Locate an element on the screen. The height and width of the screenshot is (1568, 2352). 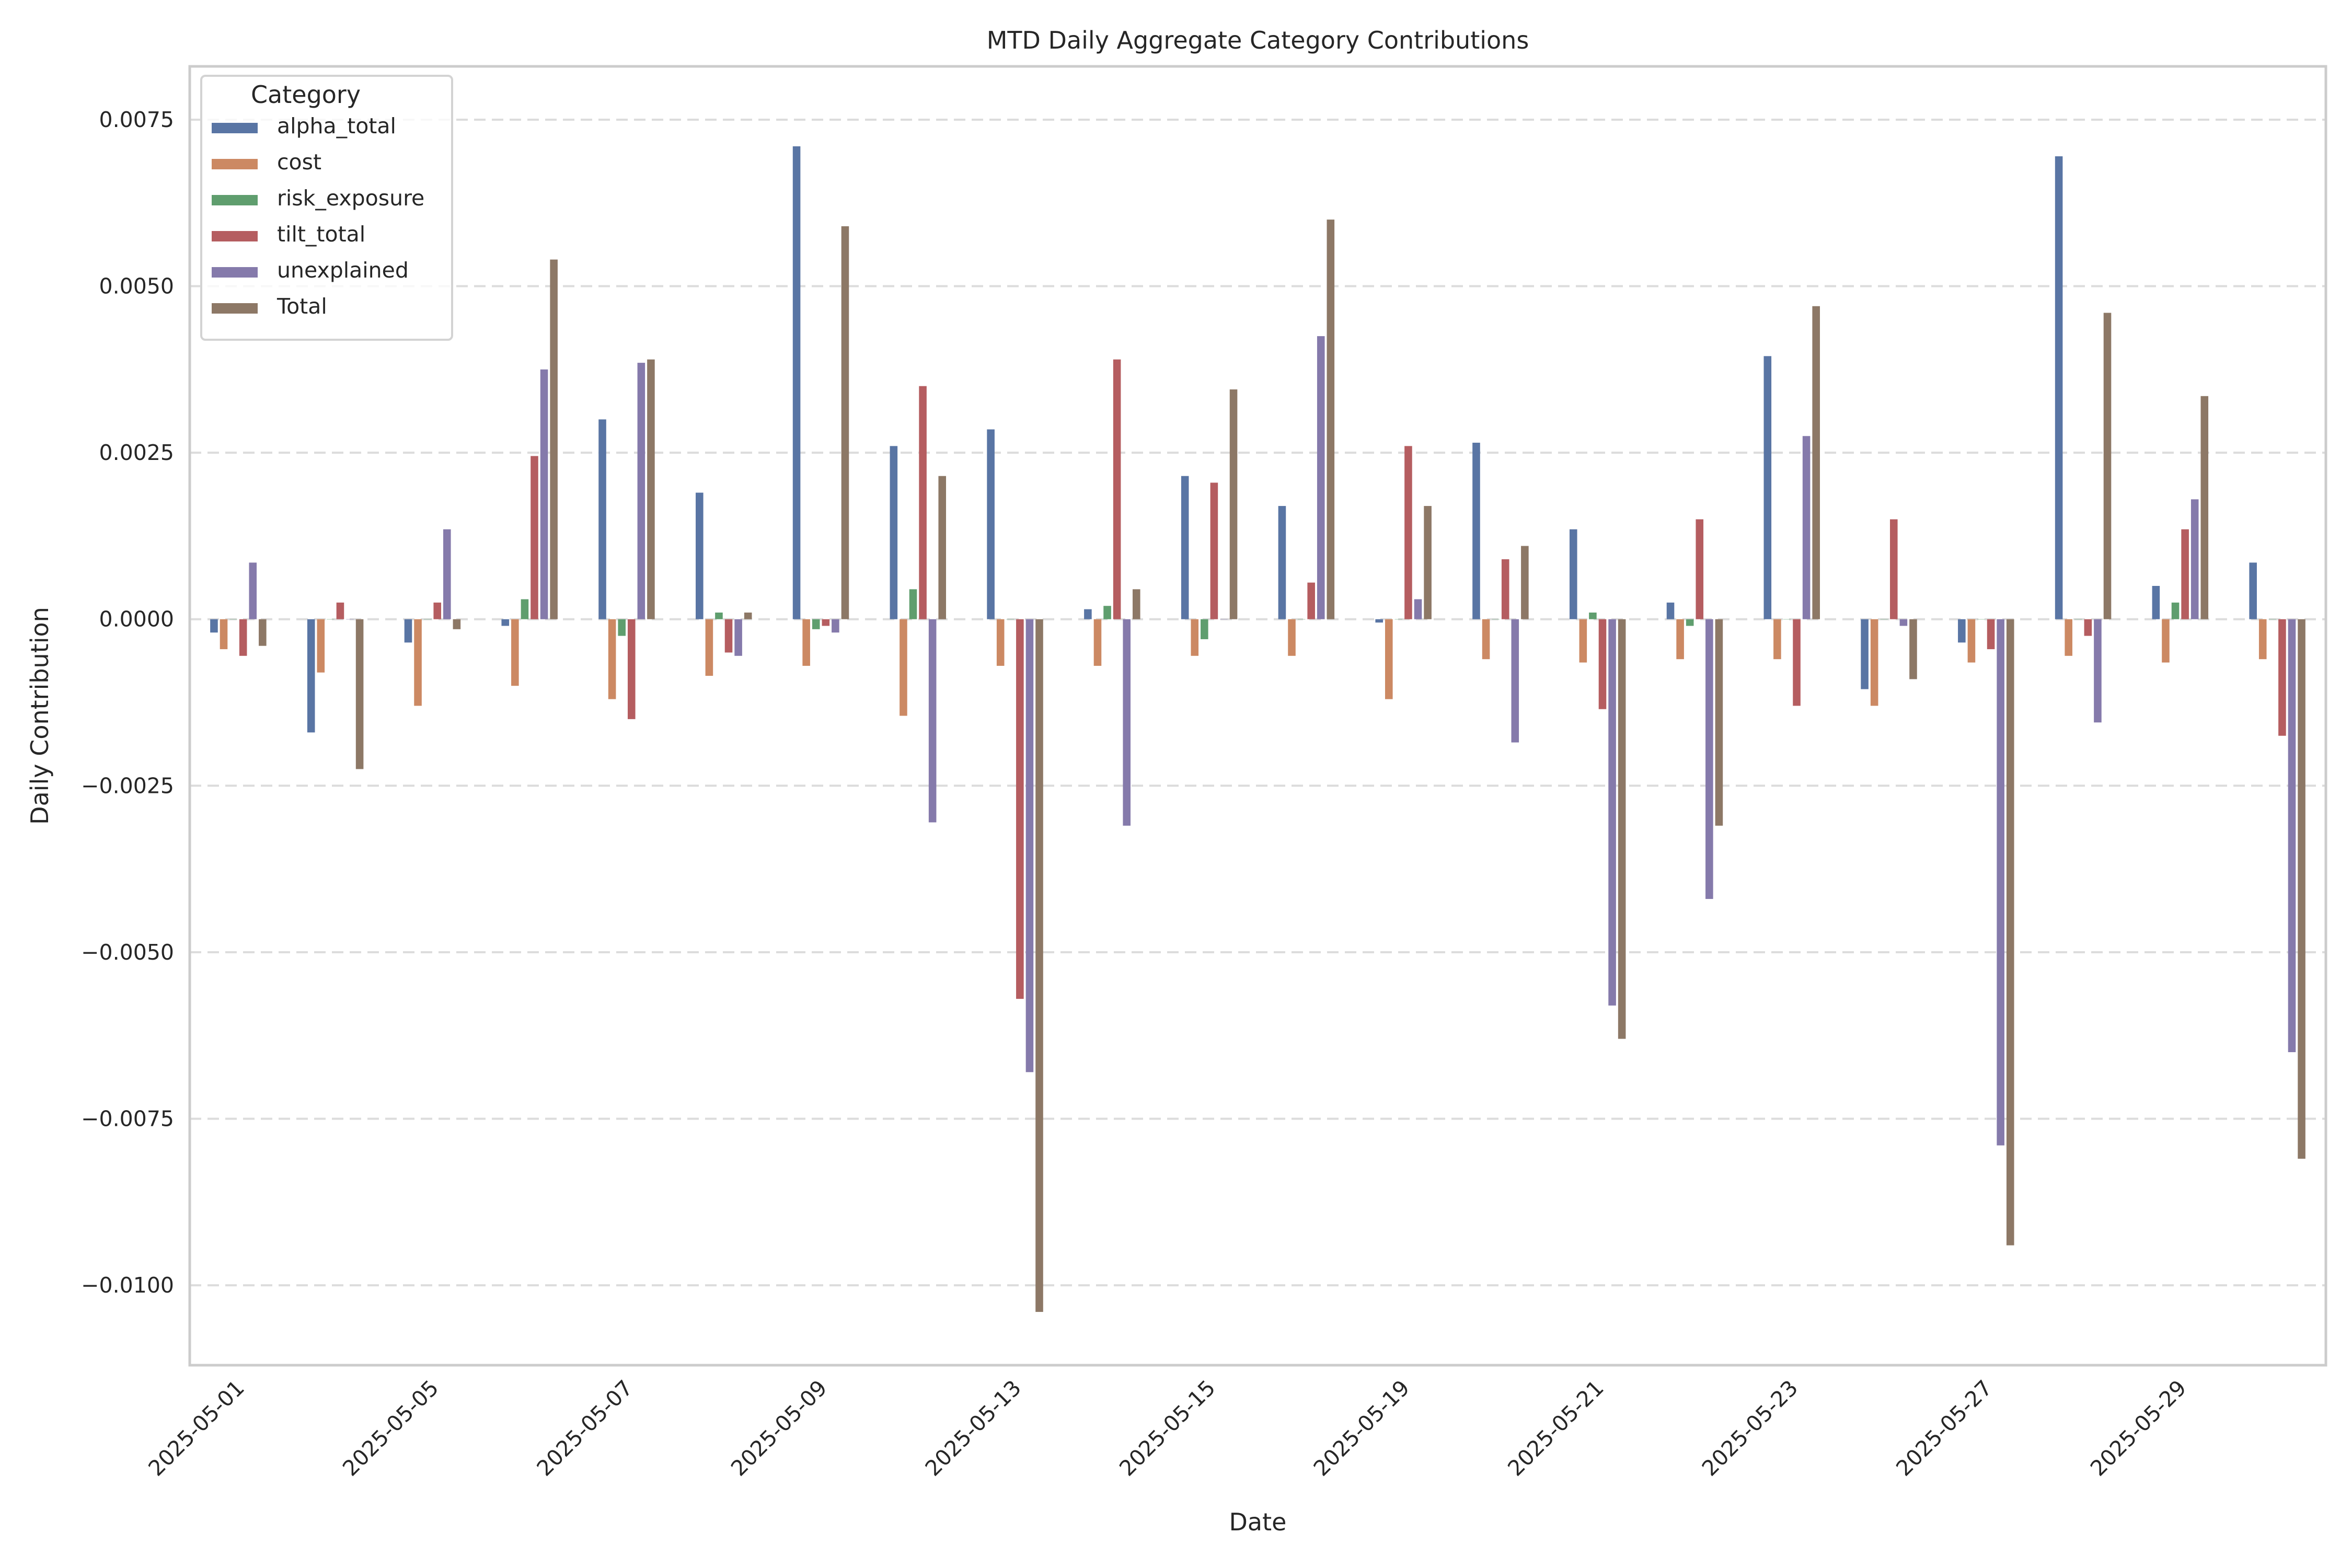
y-tick-label: 0.0025 is located at coordinates (136, 452).